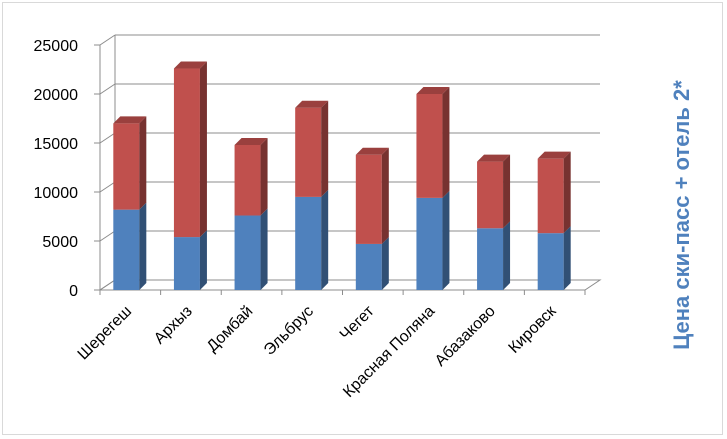  I want to click on y-tick-label: 25000, so click(56, 46).